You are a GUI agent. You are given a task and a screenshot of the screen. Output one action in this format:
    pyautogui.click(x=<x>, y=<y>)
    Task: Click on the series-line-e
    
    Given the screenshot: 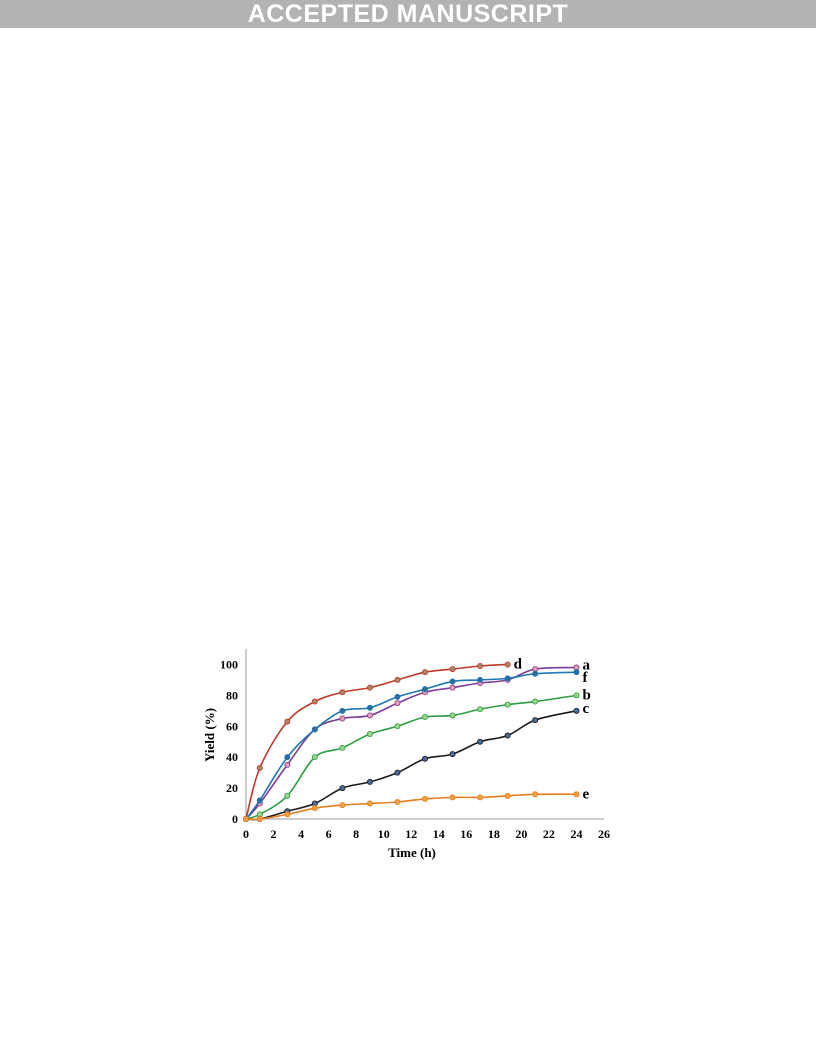 What is the action you would take?
    pyautogui.click(x=411, y=807)
    